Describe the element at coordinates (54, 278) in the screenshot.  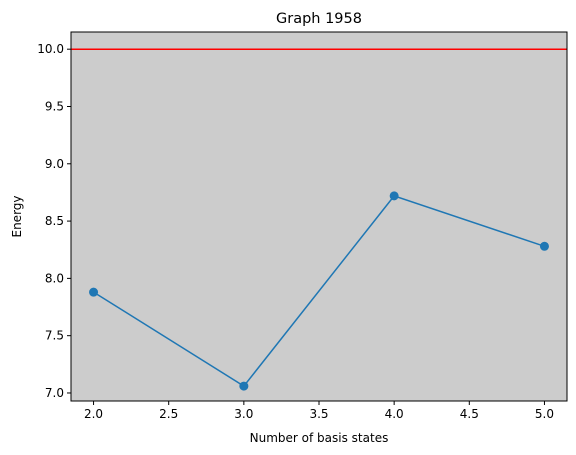
I see `y-tick-label: 8.0` at that location.